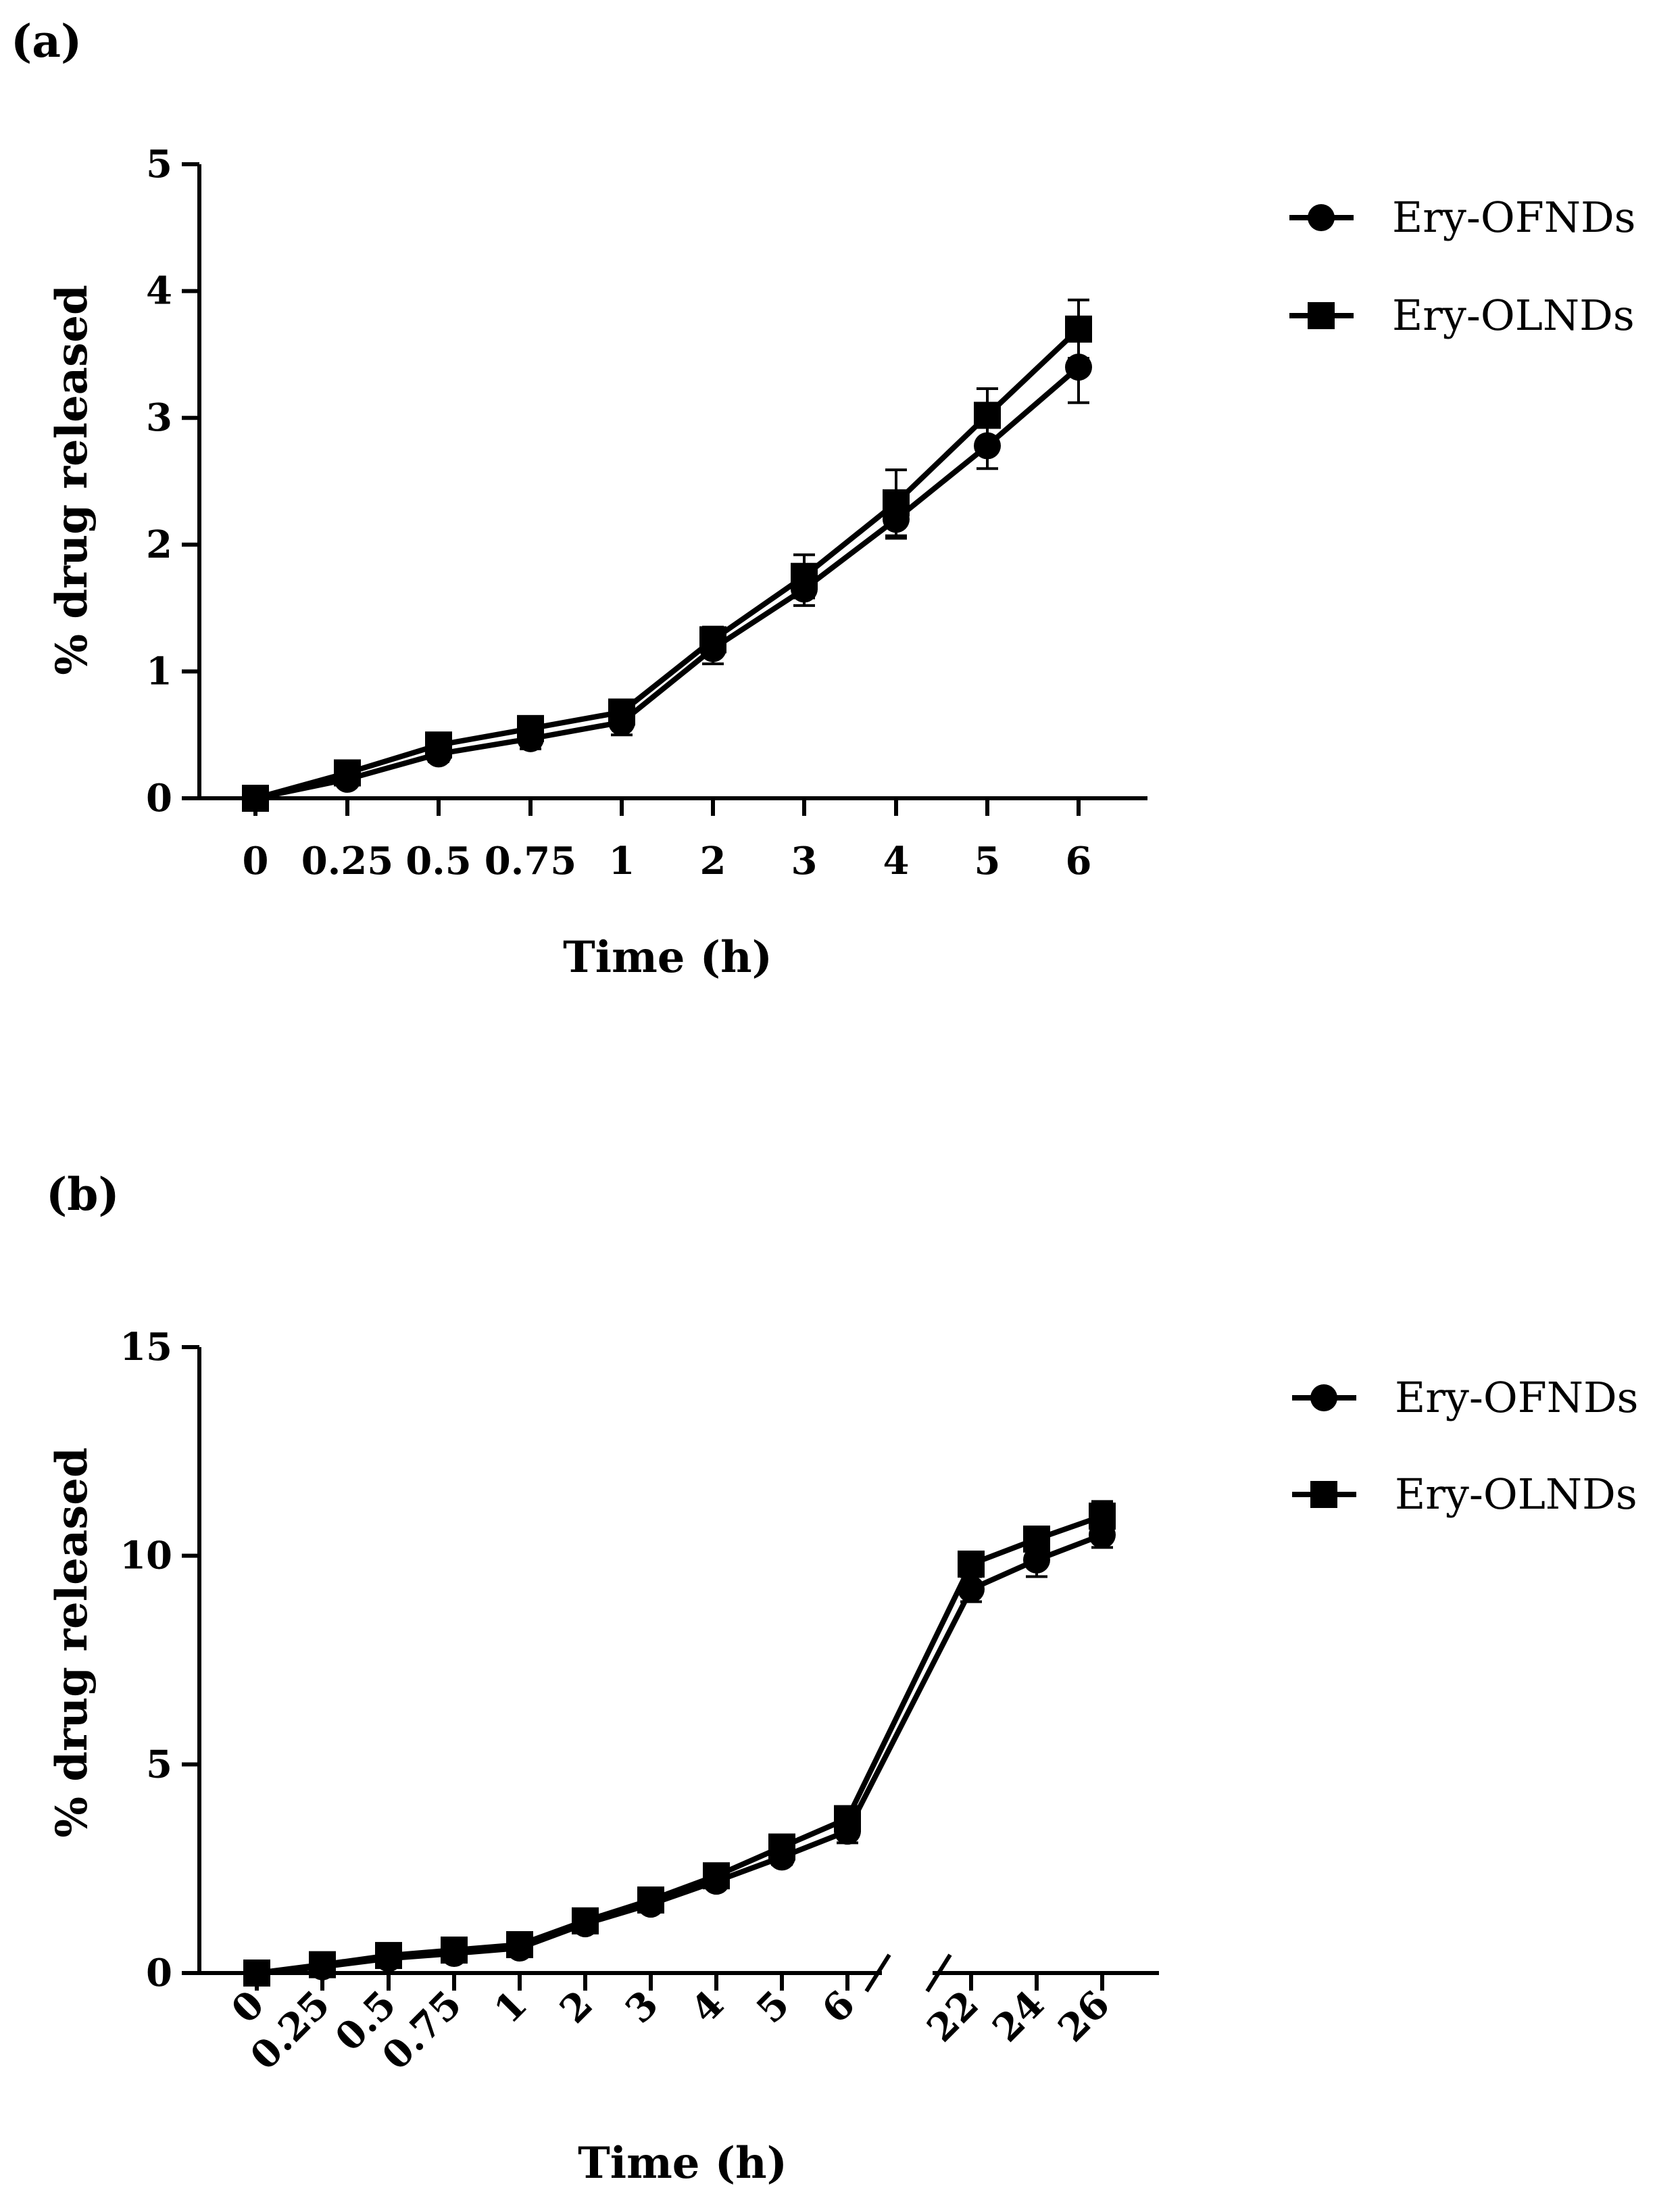 The width and height of the screenshot is (1680, 2190). Describe the element at coordinates (159, 164) in the screenshot. I see `y-tick-label-a-5: 5` at that location.